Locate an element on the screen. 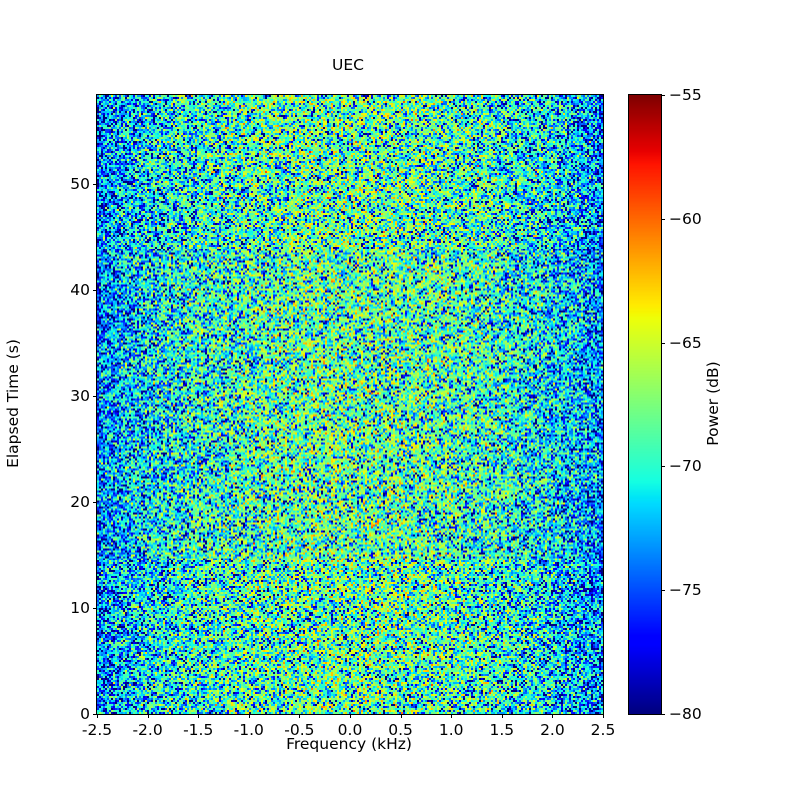  x-tick-label: -1.5 is located at coordinates (198, 730).